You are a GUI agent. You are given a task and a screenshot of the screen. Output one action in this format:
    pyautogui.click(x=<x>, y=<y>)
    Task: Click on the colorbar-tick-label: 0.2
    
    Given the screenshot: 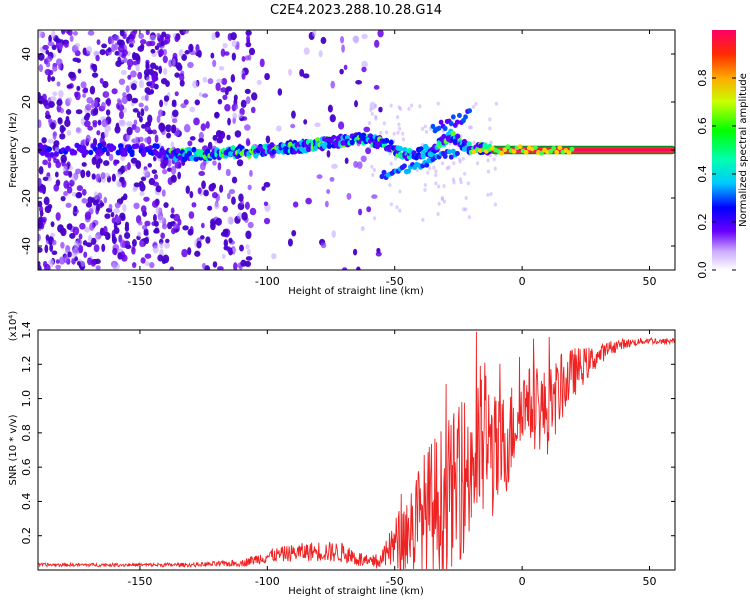 What is the action you would take?
    pyautogui.click(x=702, y=222)
    